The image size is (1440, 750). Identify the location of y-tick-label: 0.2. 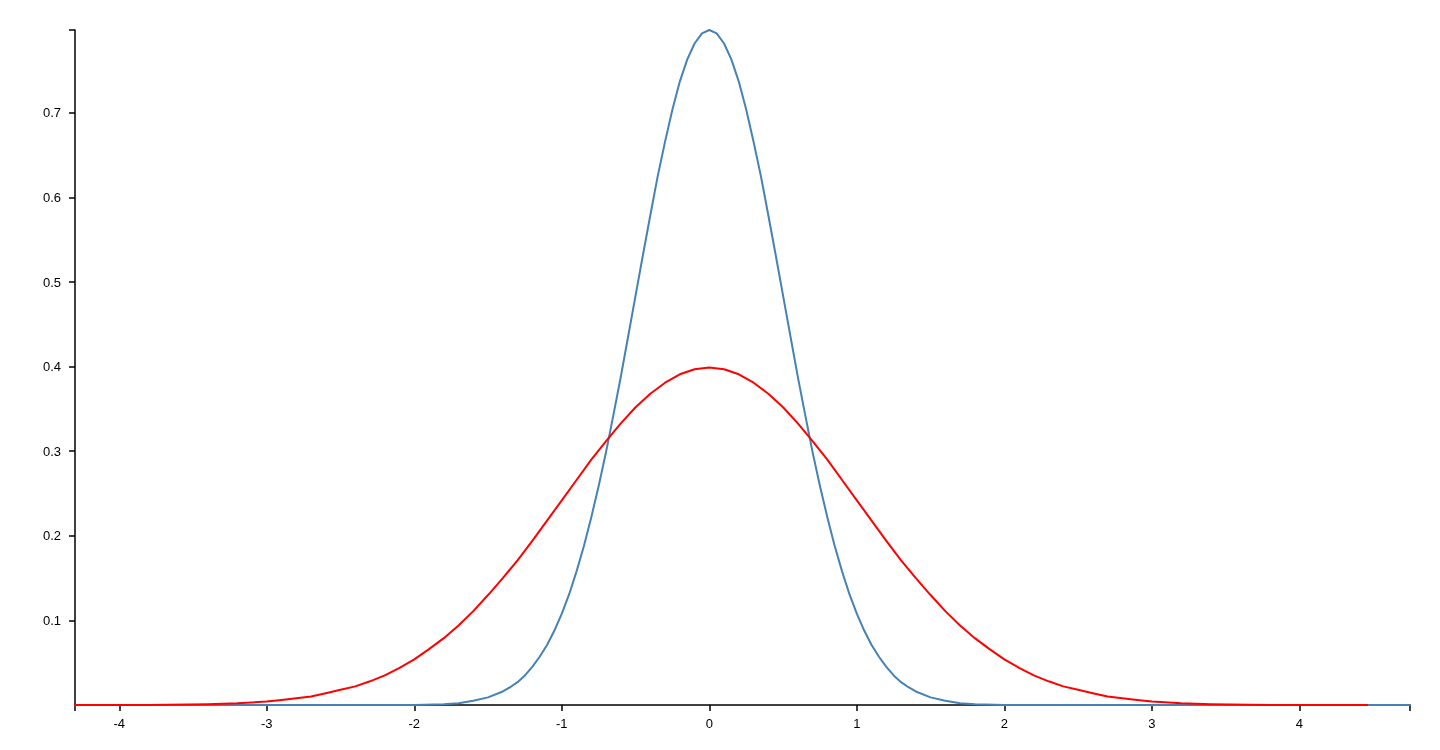
(51, 536).